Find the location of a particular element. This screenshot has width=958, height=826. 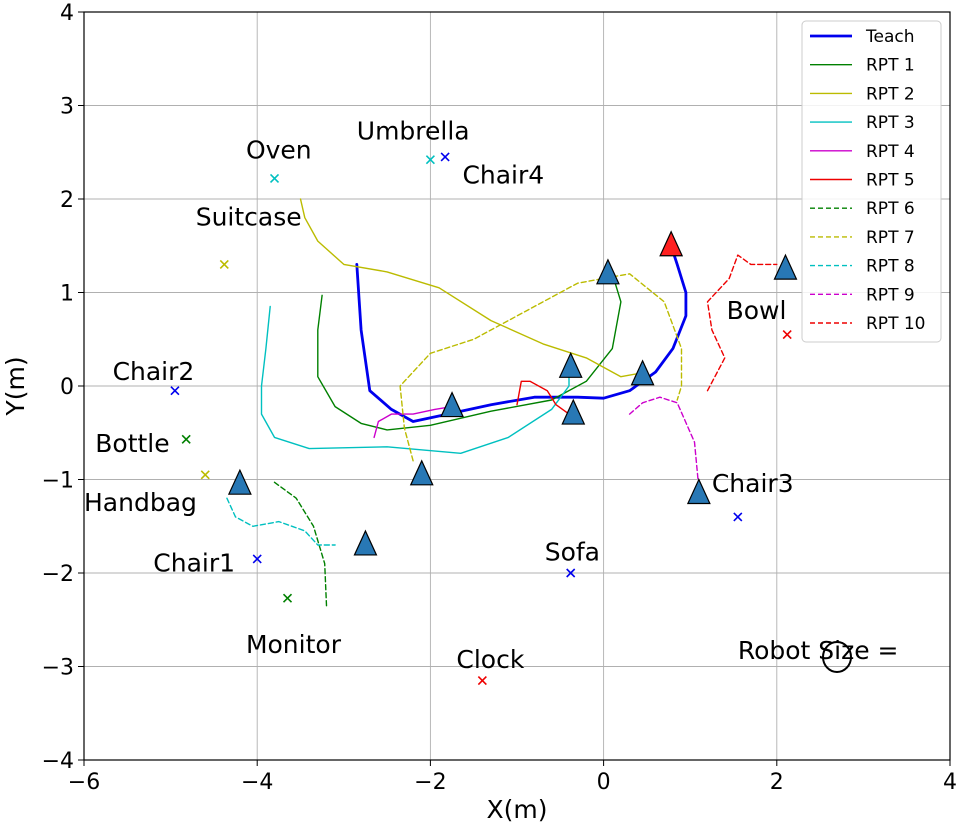

legend-label-3: RPT 3 is located at coordinates (890, 123).